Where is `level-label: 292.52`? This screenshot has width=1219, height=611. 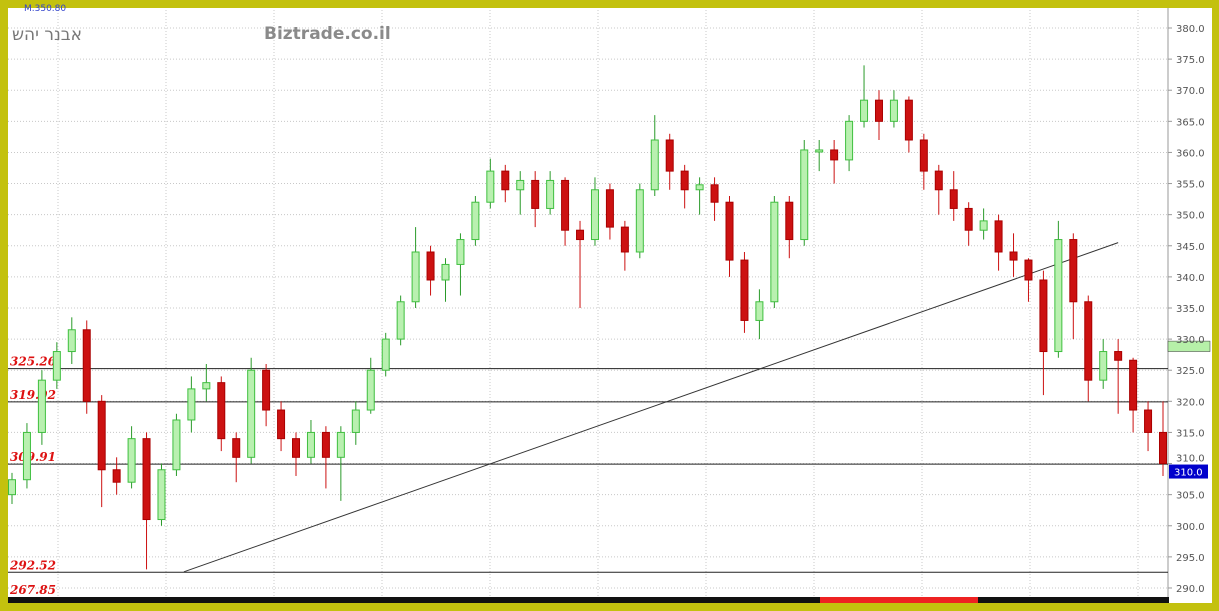 level-label: 292.52 is located at coordinates (32, 565).